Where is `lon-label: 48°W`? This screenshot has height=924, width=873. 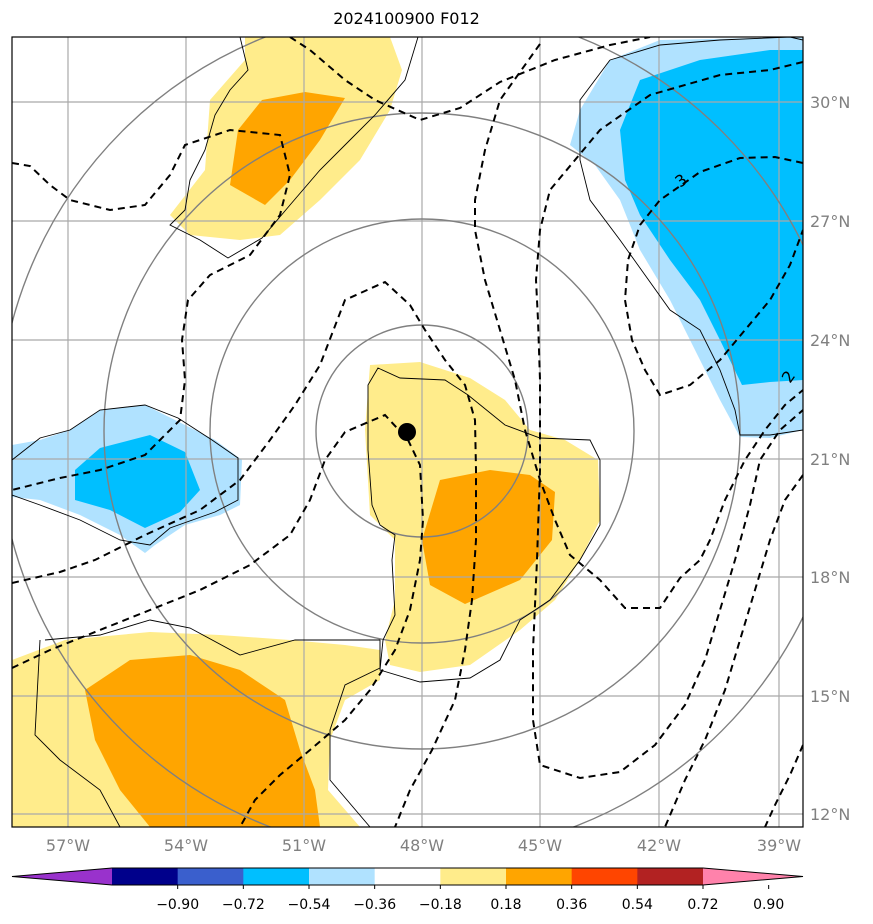 lon-label: 48°W is located at coordinates (422, 845).